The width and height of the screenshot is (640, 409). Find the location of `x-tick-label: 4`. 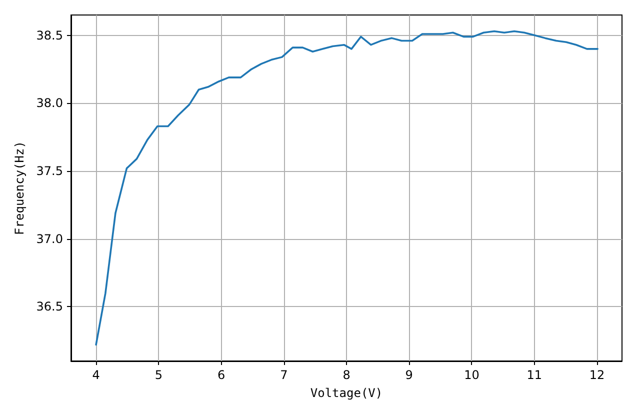

x-tick-label: 4 is located at coordinates (96, 375).